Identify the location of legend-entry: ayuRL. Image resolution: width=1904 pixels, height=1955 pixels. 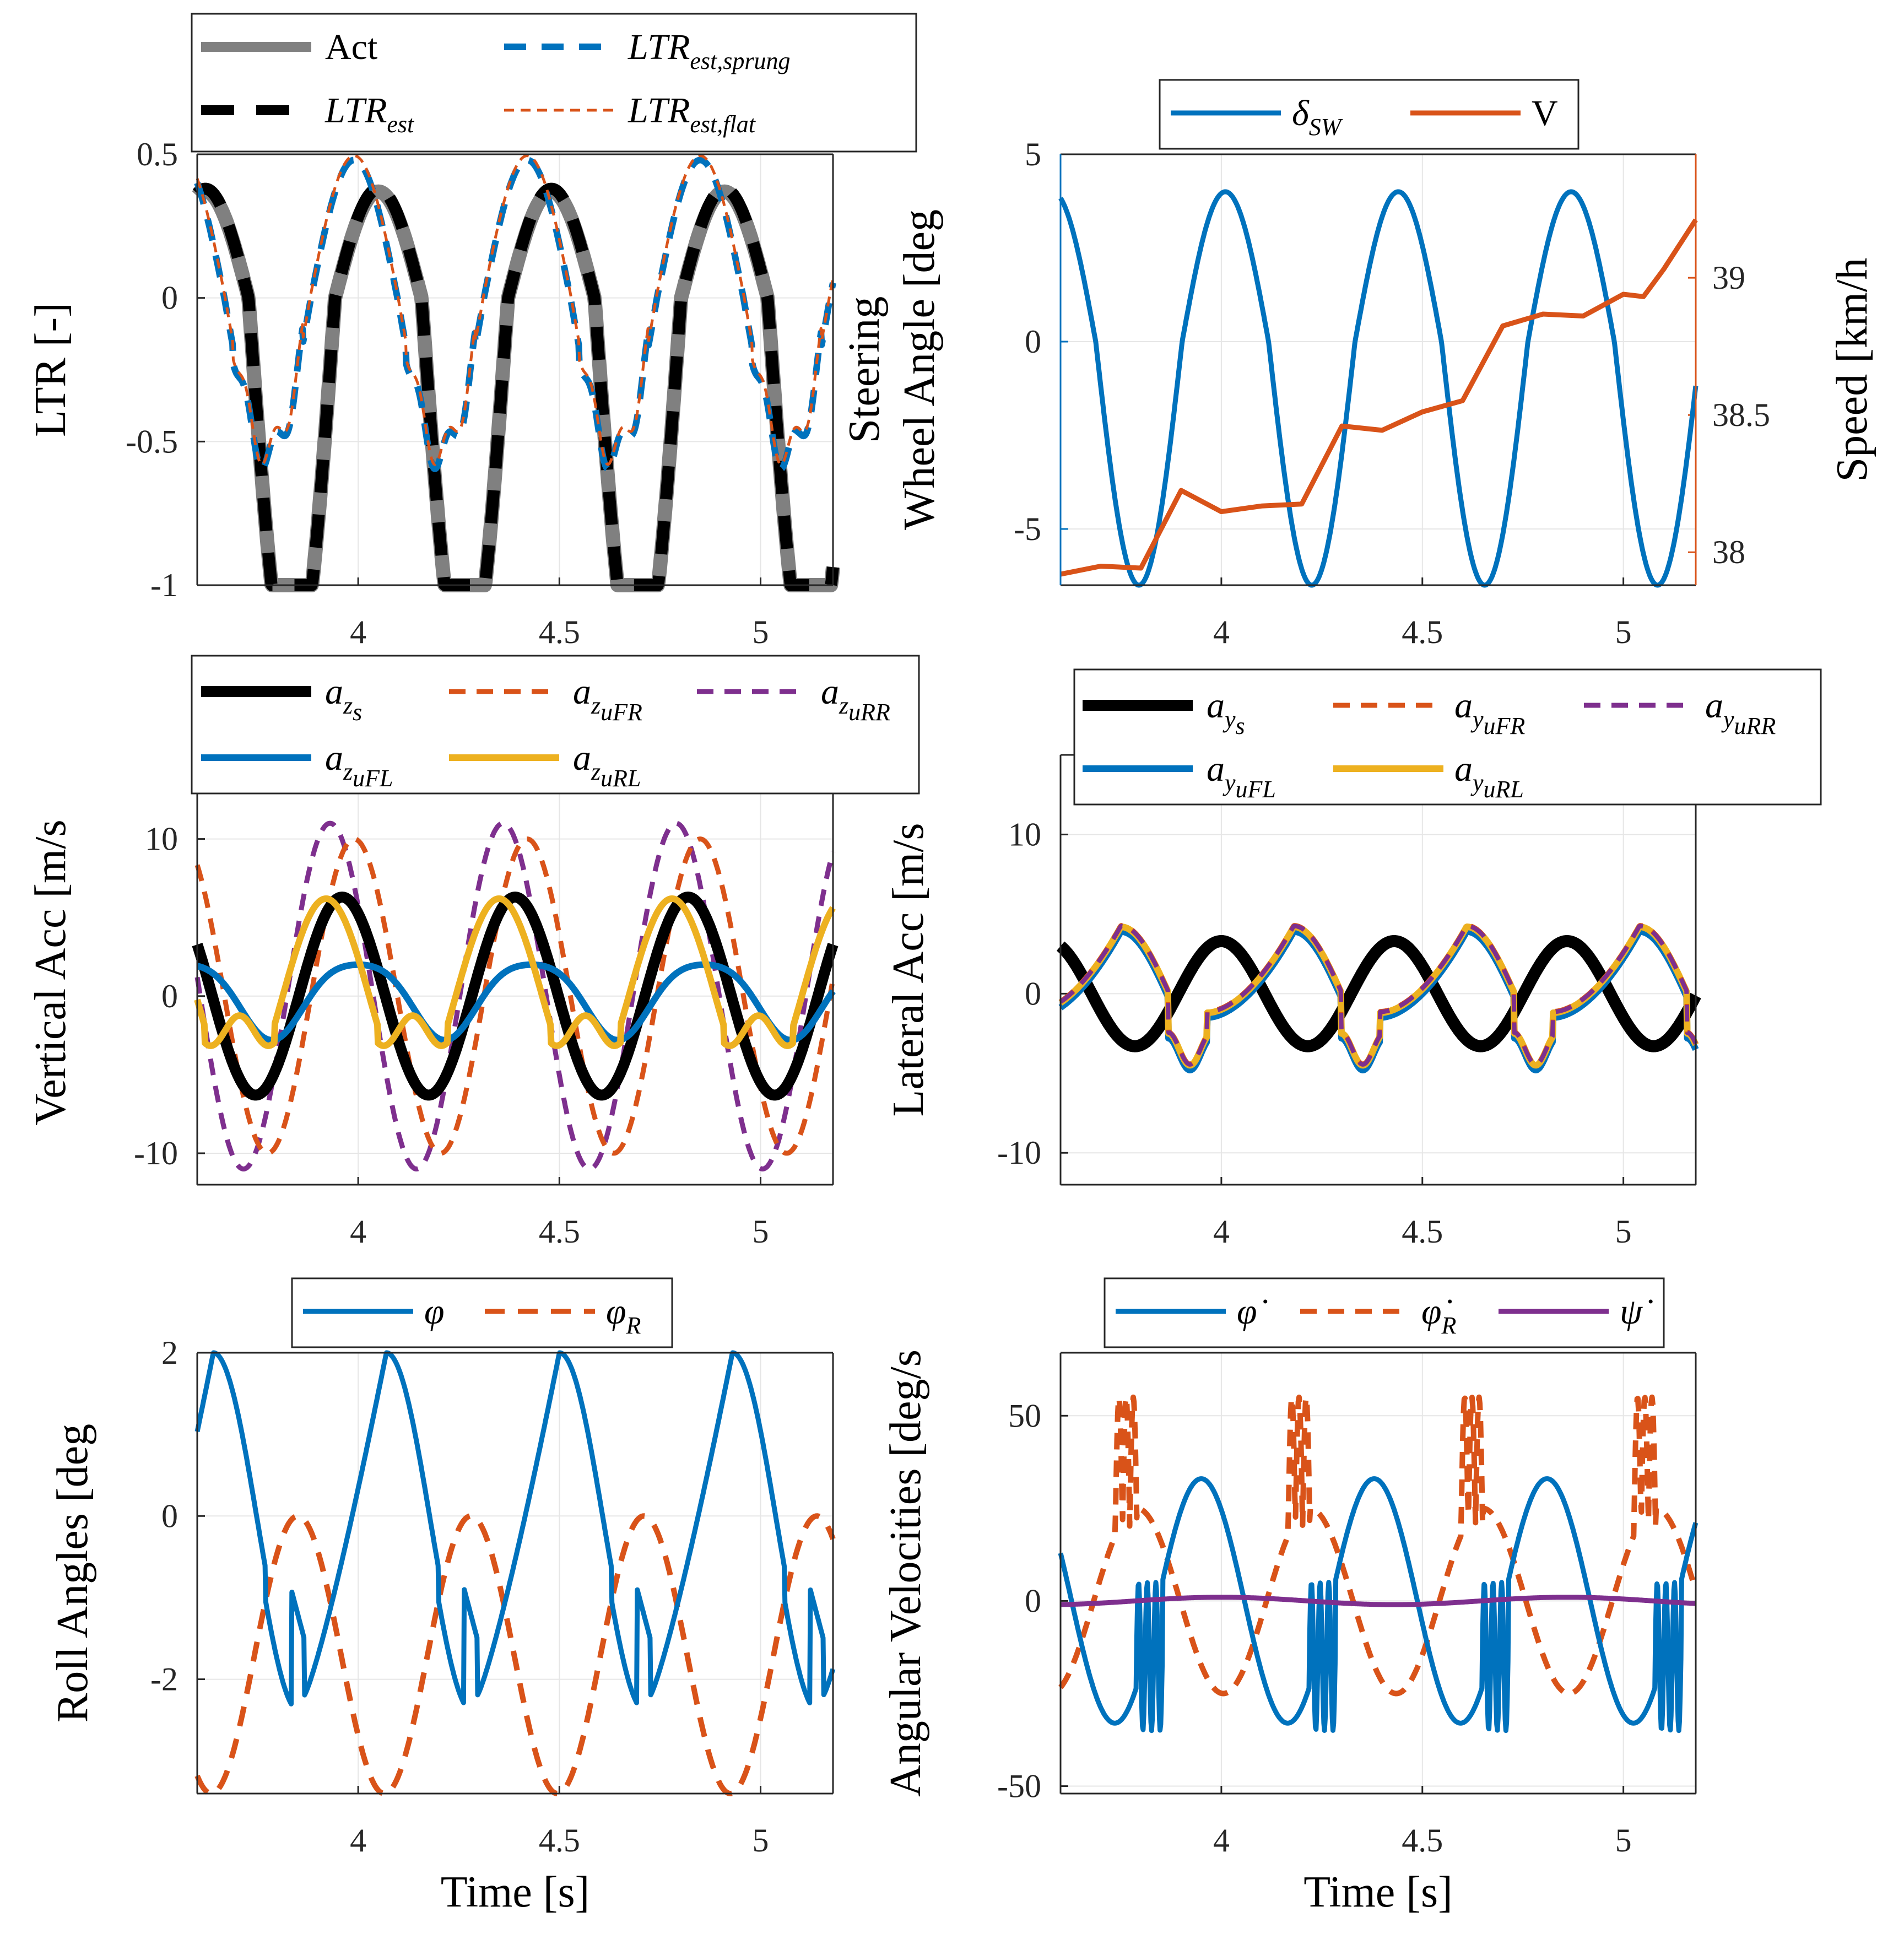
(1489, 776).